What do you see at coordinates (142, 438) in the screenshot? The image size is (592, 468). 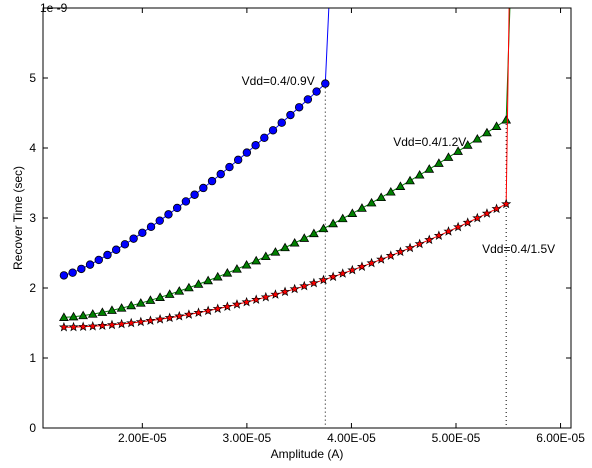 I see `x-tick-label: 2.00E-05` at bounding box center [142, 438].